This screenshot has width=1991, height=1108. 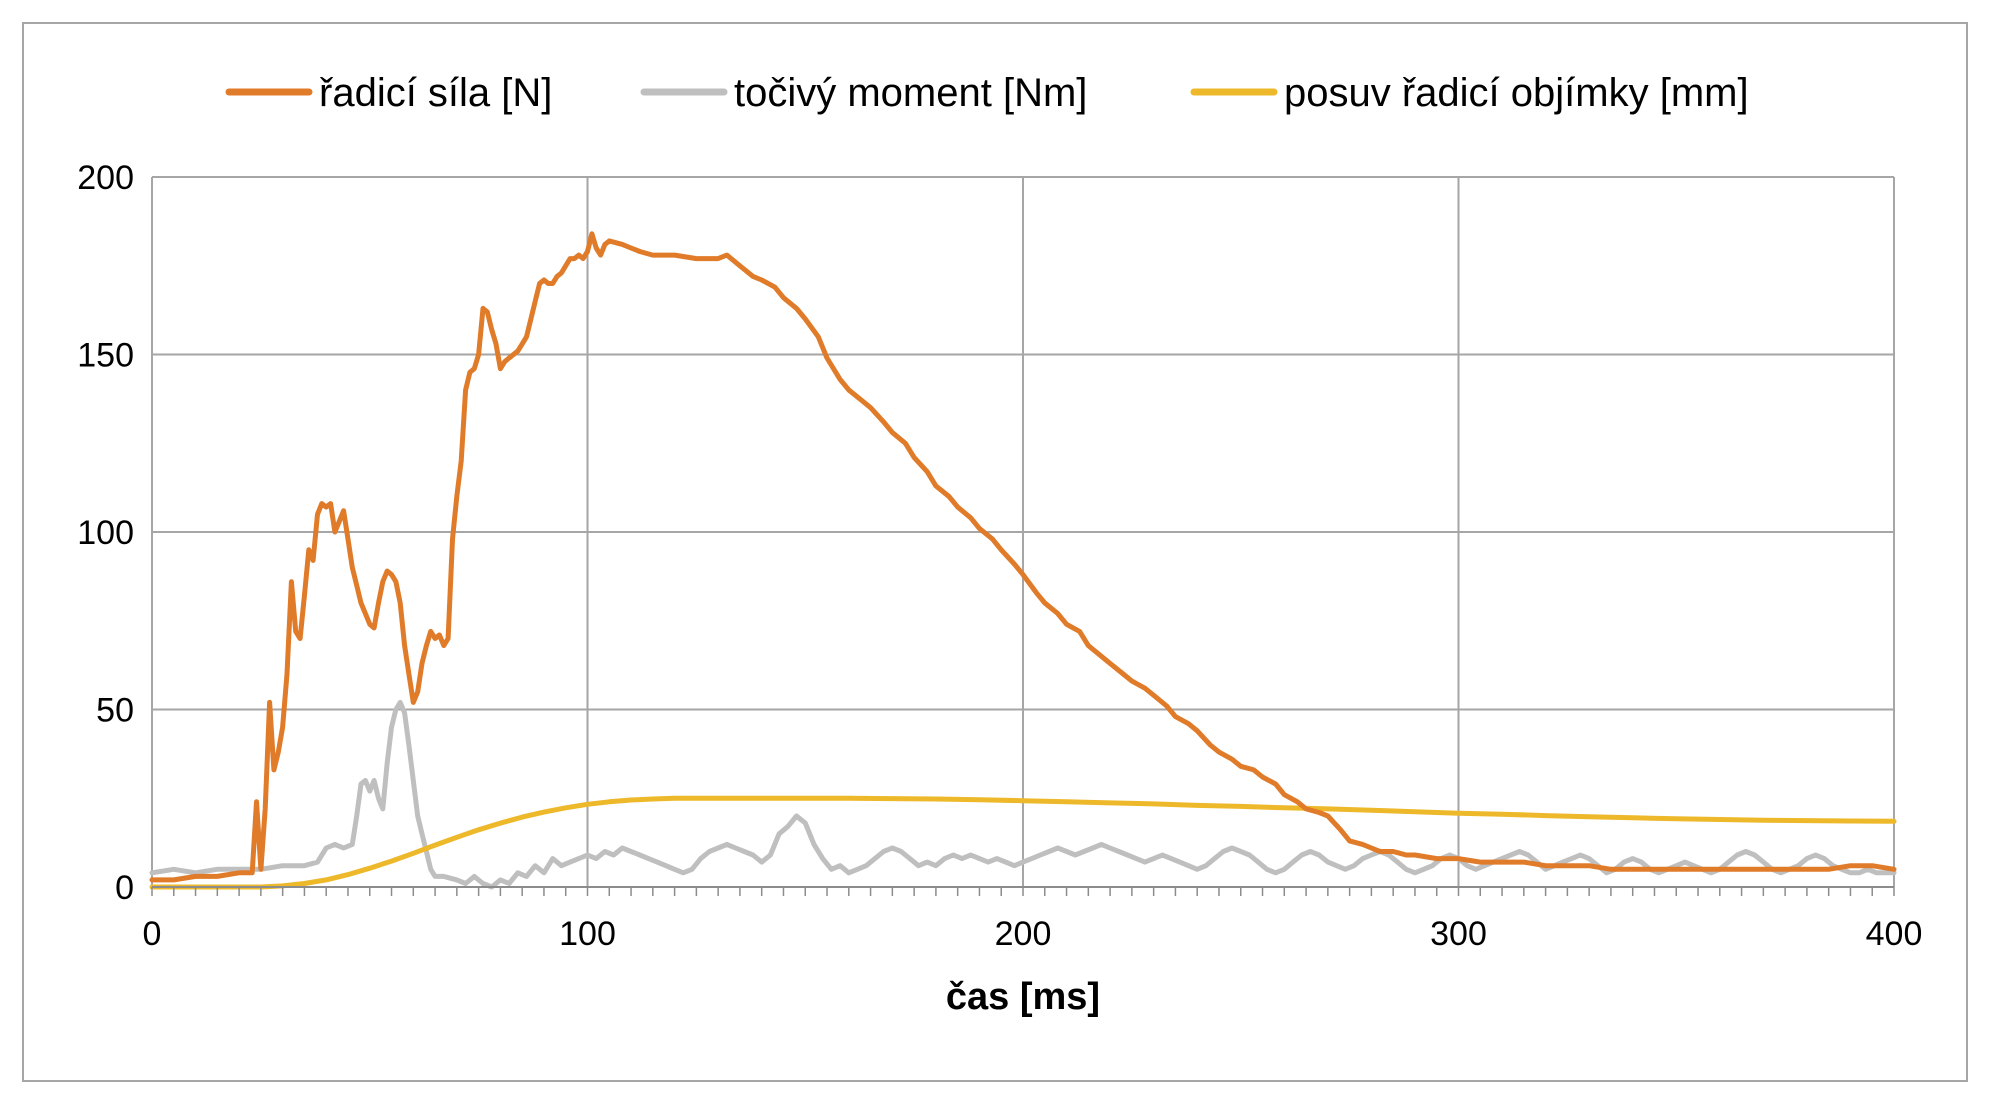 What do you see at coordinates (1516, 93) in the screenshot?
I see `legend-label: posuv řadicí objímky [mm]` at bounding box center [1516, 93].